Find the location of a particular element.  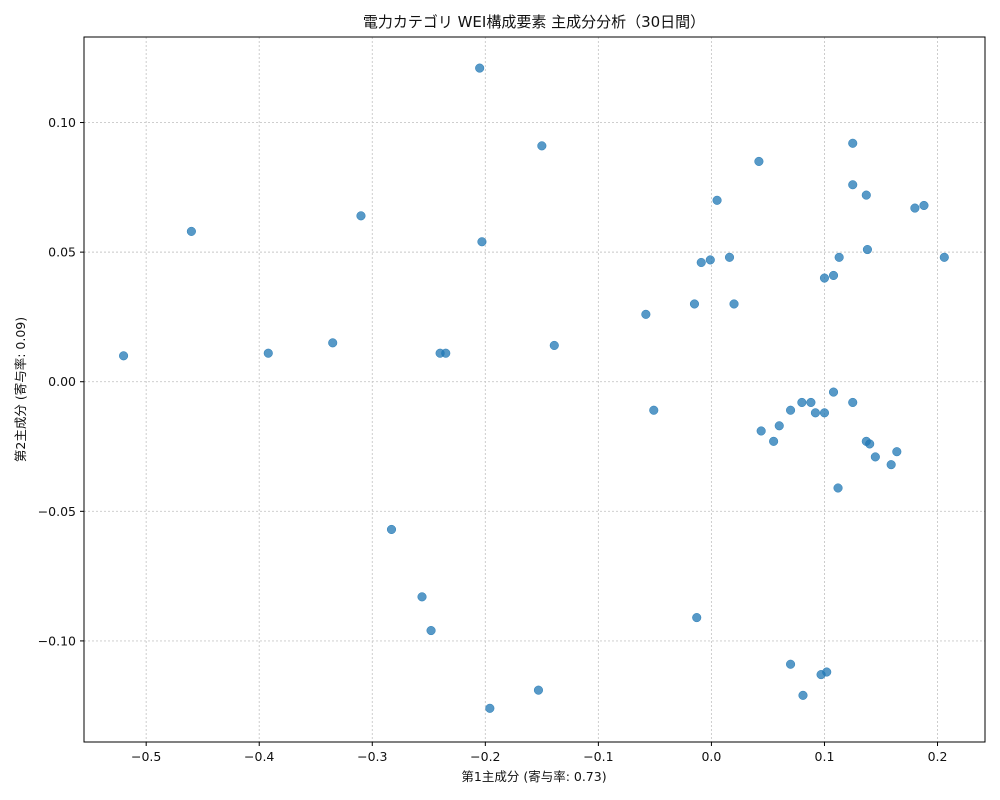

x-tick-label: −0.5 is located at coordinates (146, 756).